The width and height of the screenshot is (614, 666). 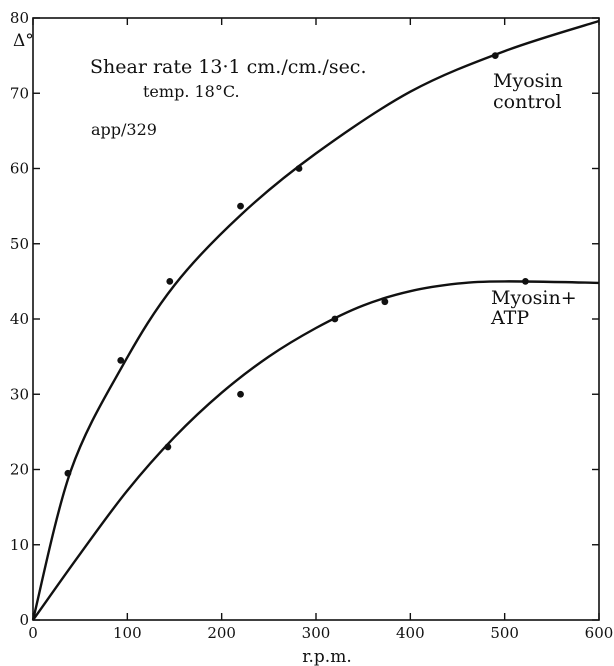 I want to click on y-tick-label: 10, so click(x=19, y=545).